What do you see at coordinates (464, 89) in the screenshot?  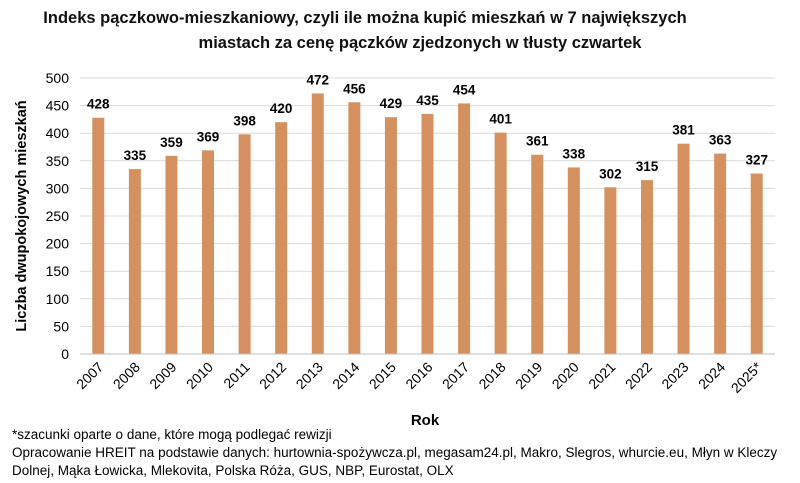 I see `data-label: 454` at bounding box center [464, 89].